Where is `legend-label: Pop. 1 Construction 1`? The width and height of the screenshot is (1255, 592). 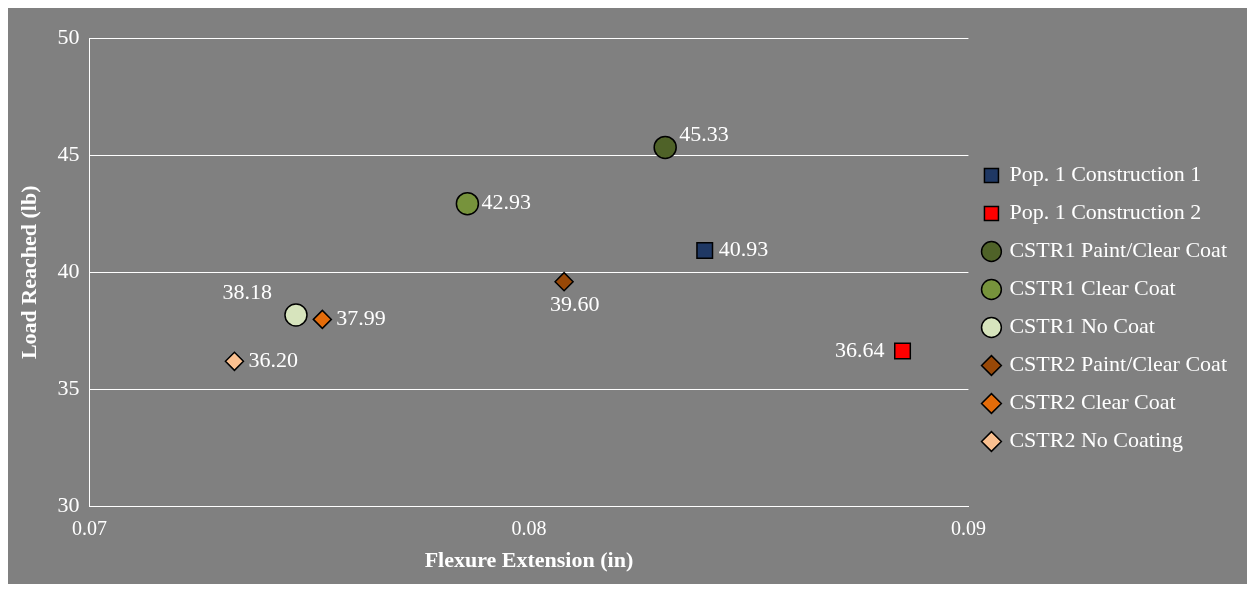
legend-label: Pop. 1 Construction 1 is located at coordinates (1105, 174).